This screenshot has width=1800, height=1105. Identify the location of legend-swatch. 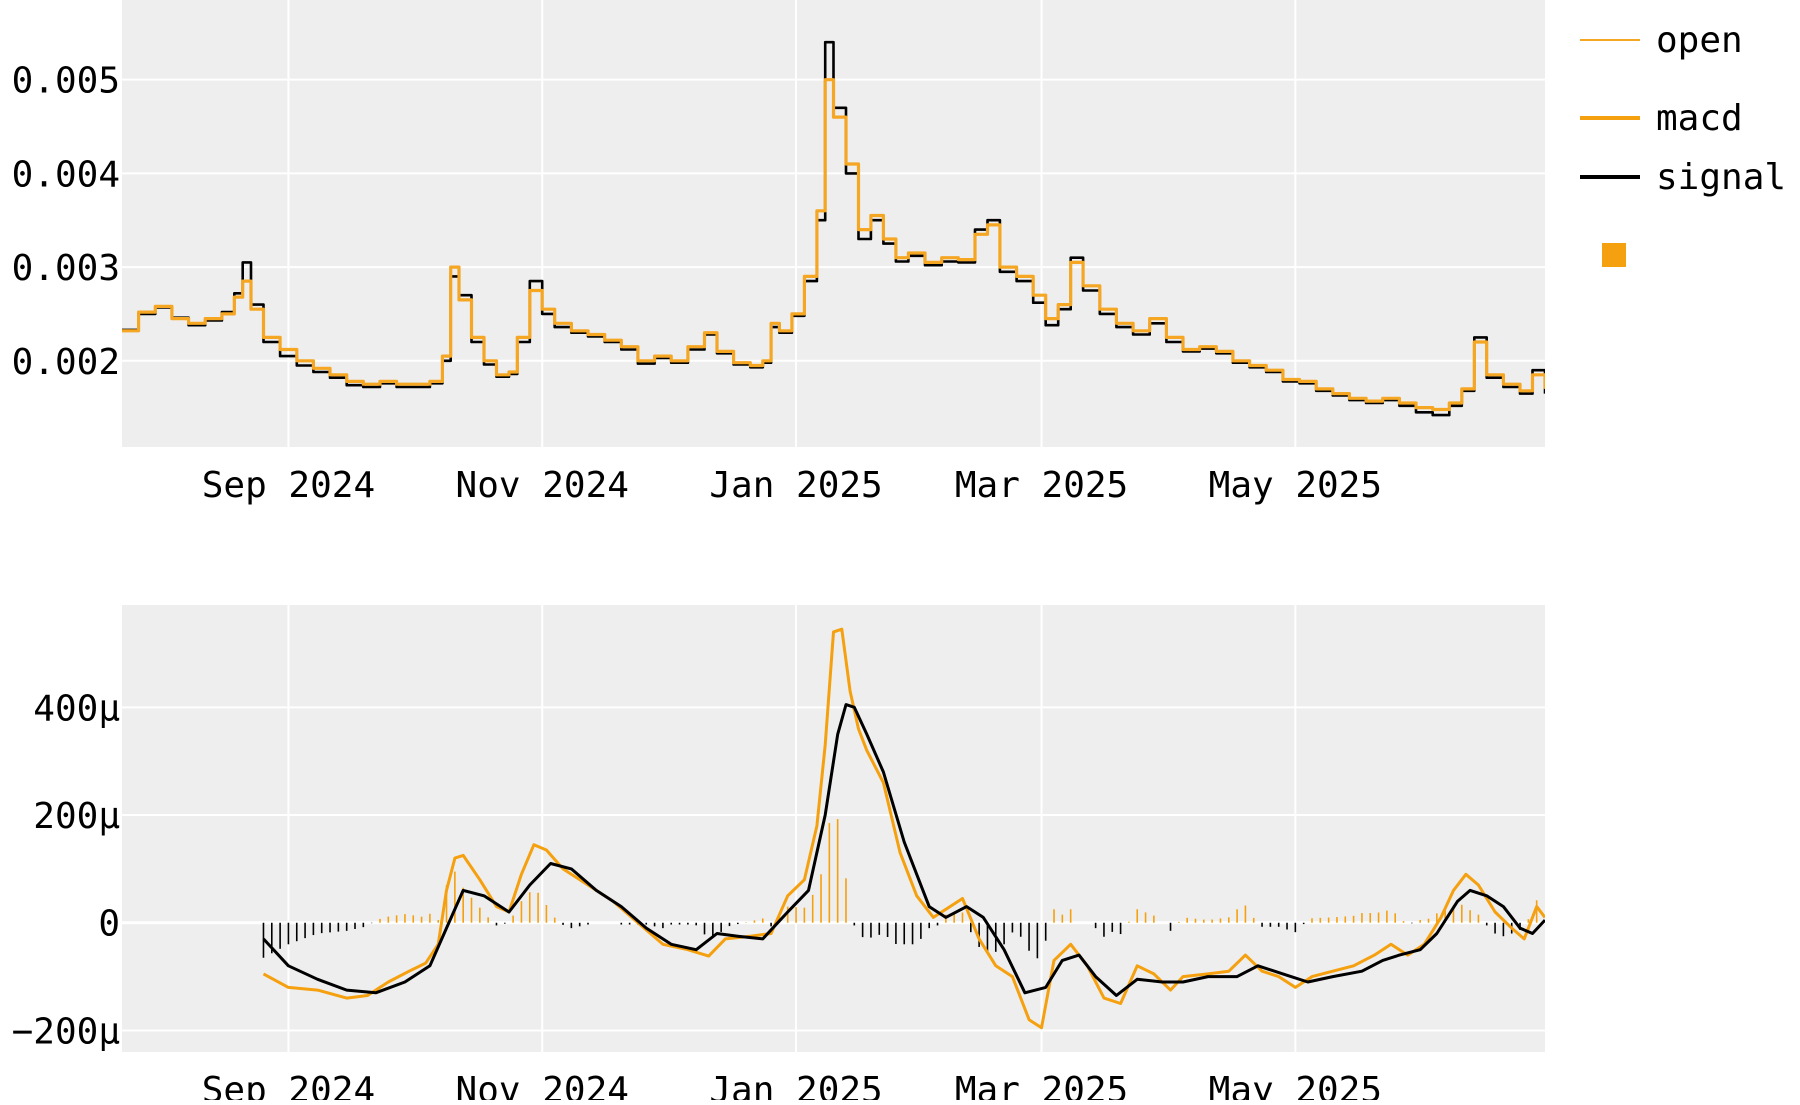
(1614, 255).